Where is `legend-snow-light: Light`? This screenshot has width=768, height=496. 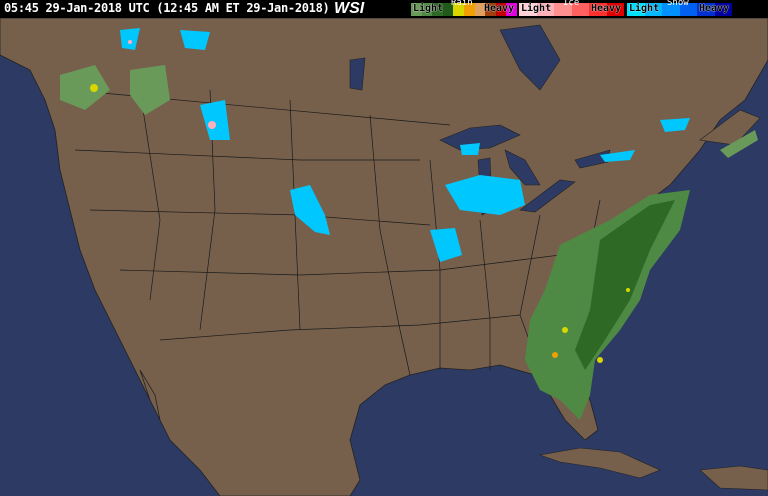
legend-snow-light: Light is located at coordinates (644, 8).